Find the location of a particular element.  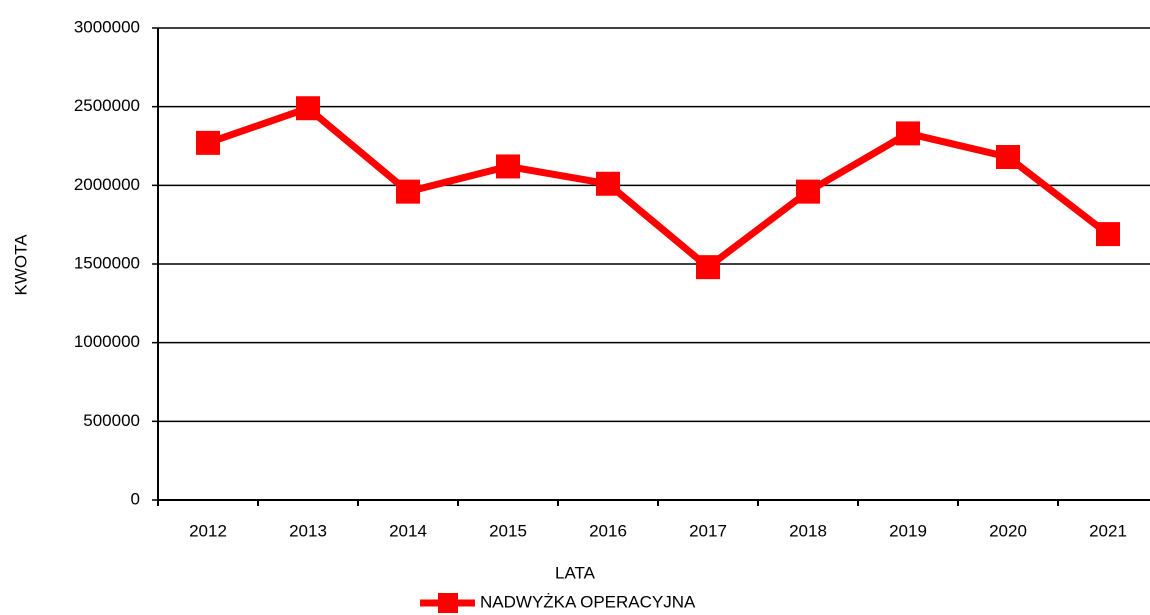

y-tick-label: 0 is located at coordinates (135, 498).